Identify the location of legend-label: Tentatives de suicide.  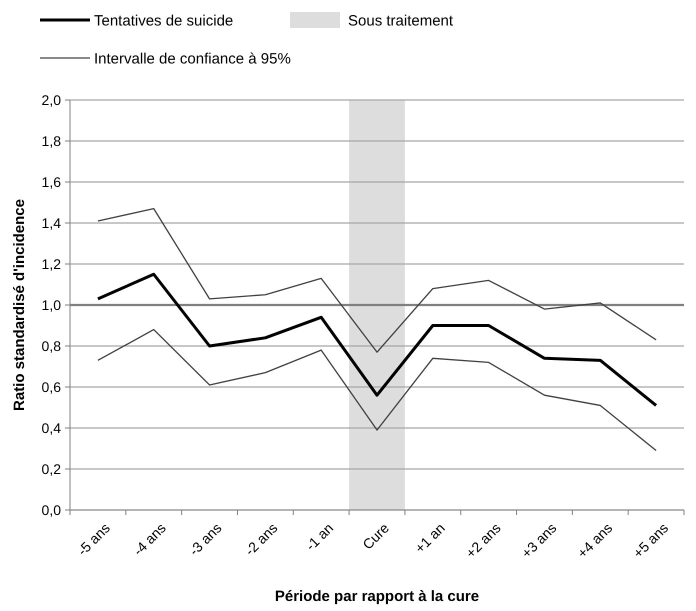
(164, 21).